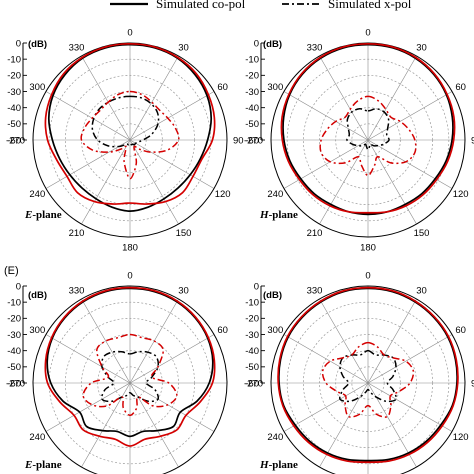  Describe the element at coordinates (11, 271) in the screenshot. I see `row-label-second: (E)` at that location.